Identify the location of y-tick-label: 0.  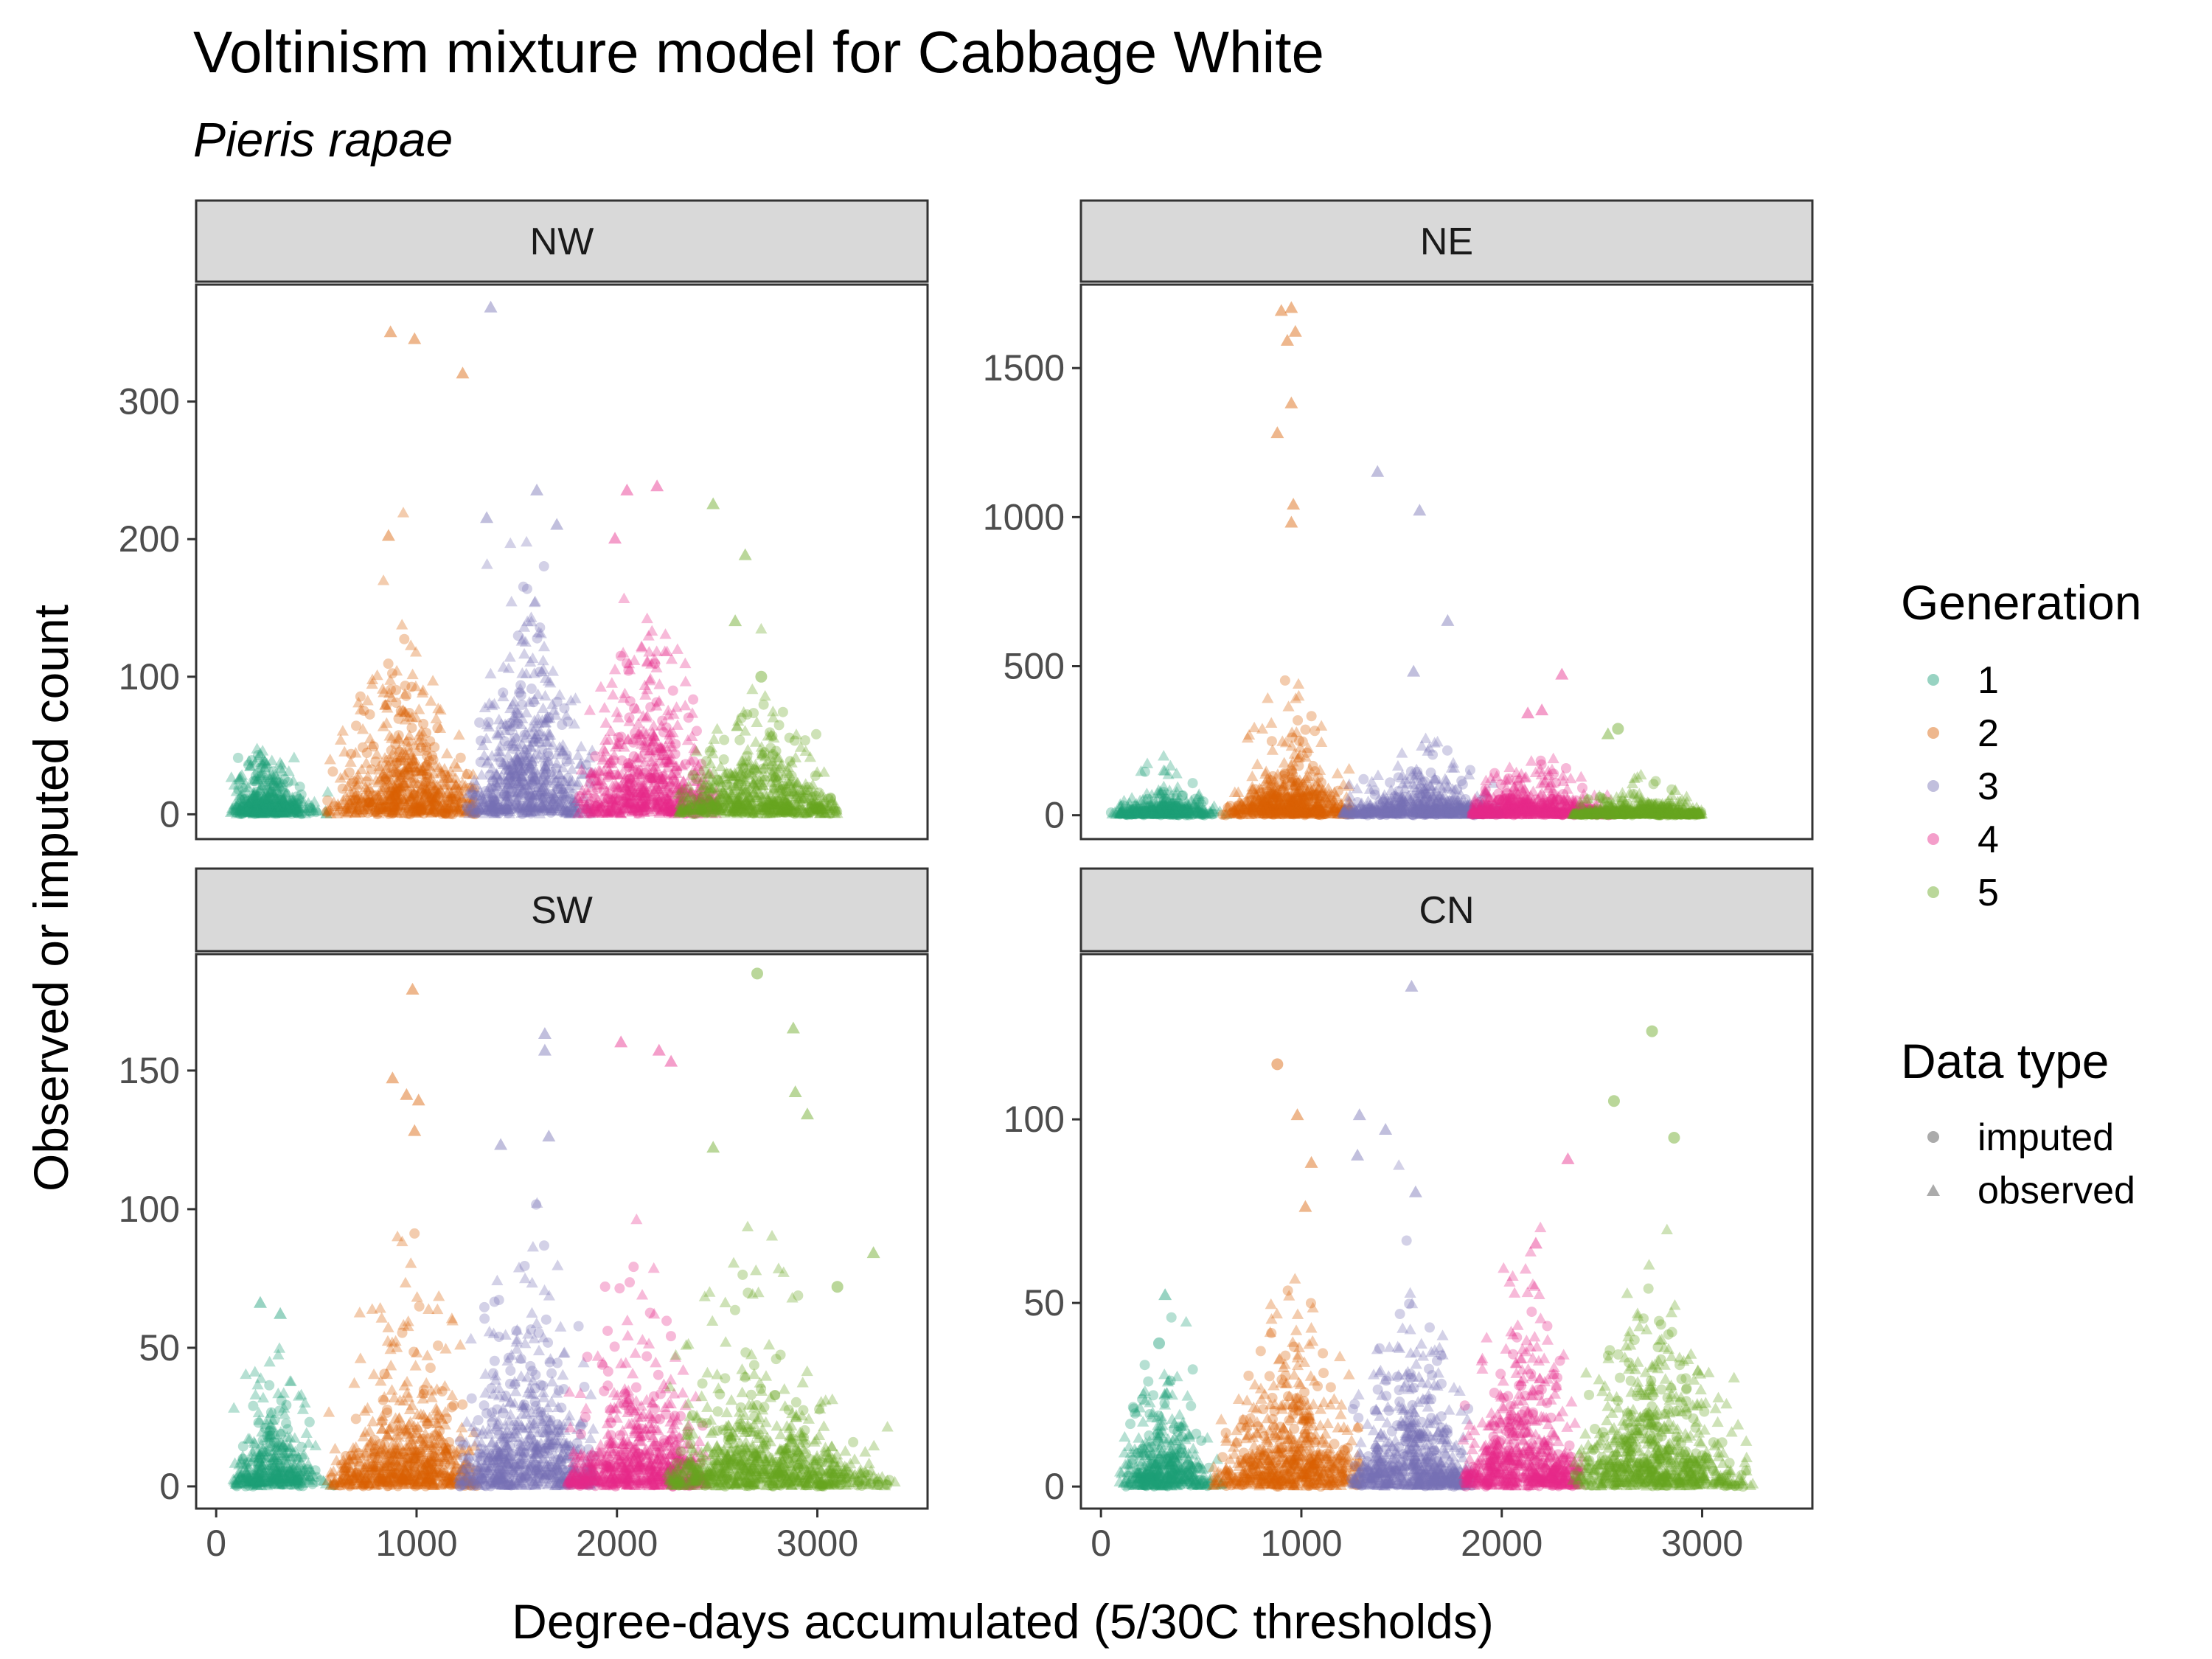
(169, 814).